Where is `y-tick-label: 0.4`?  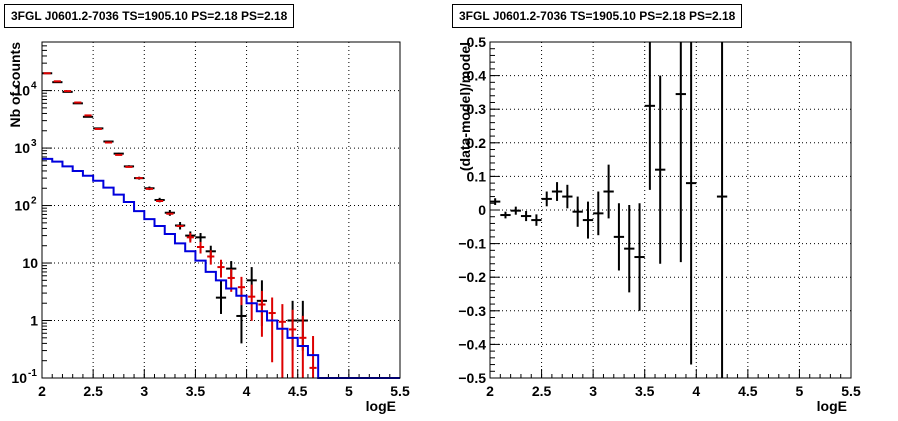 y-tick-label: 0.4 is located at coordinates (477, 76).